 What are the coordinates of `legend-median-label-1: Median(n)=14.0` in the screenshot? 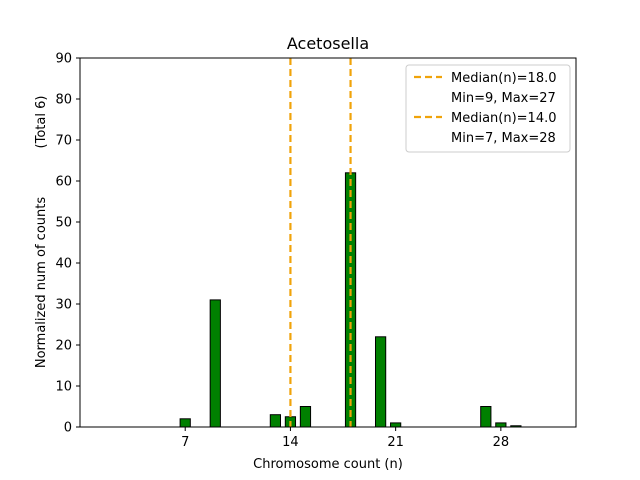 It's located at (504, 118).